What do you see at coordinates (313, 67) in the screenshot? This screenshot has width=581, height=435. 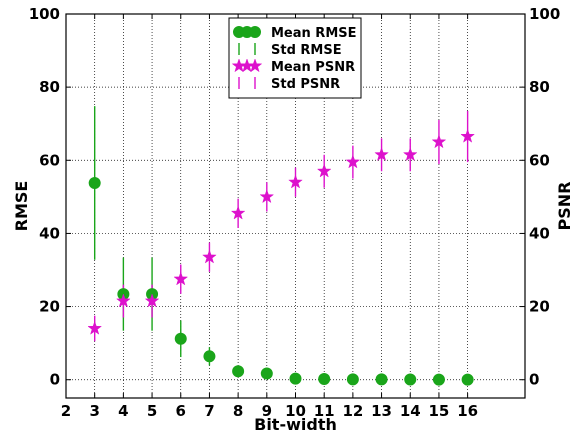 I see `legend-label-mean-psnr: Mean PSNR` at bounding box center [313, 67].